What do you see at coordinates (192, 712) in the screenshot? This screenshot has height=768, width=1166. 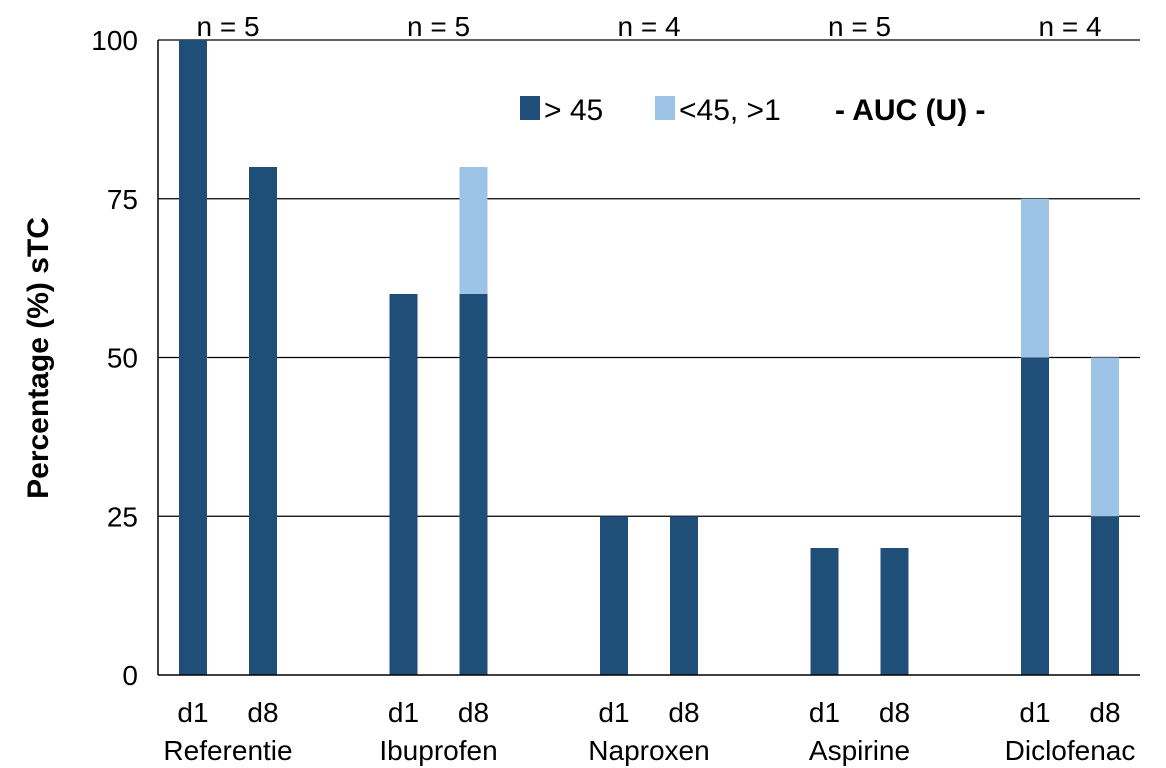 I see `x-tick-referentie-d1: d1` at bounding box center [192, 712].